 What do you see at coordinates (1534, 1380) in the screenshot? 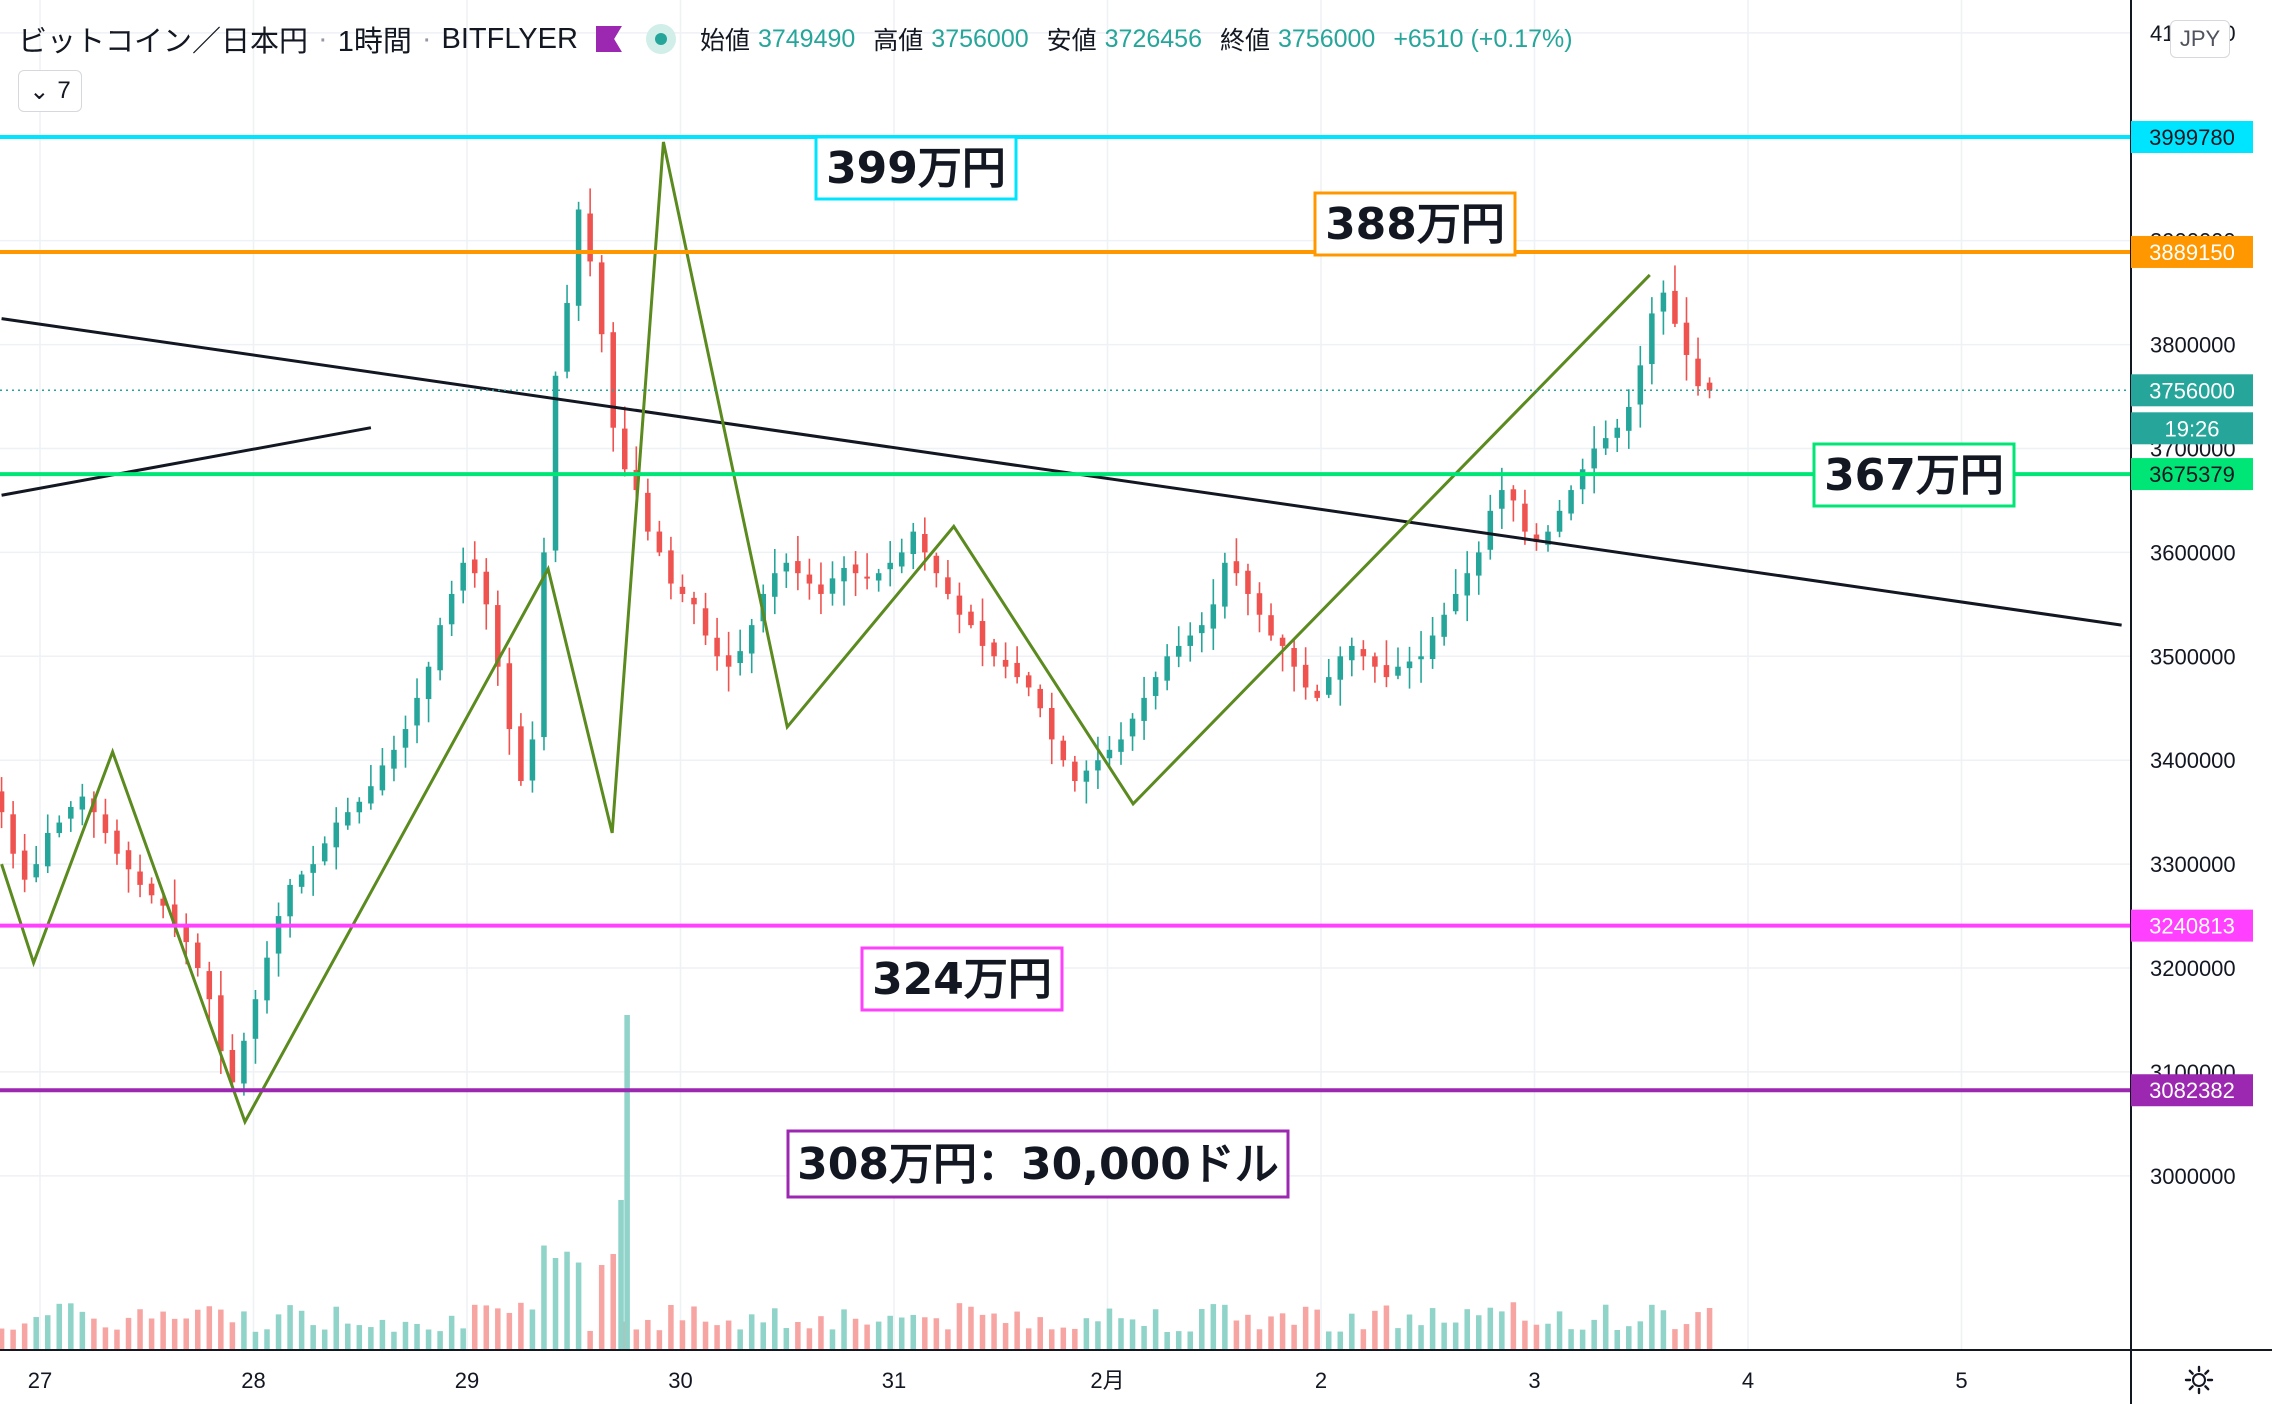
I see `time-tick-label: 3` at bounding box center [1534, 1380].